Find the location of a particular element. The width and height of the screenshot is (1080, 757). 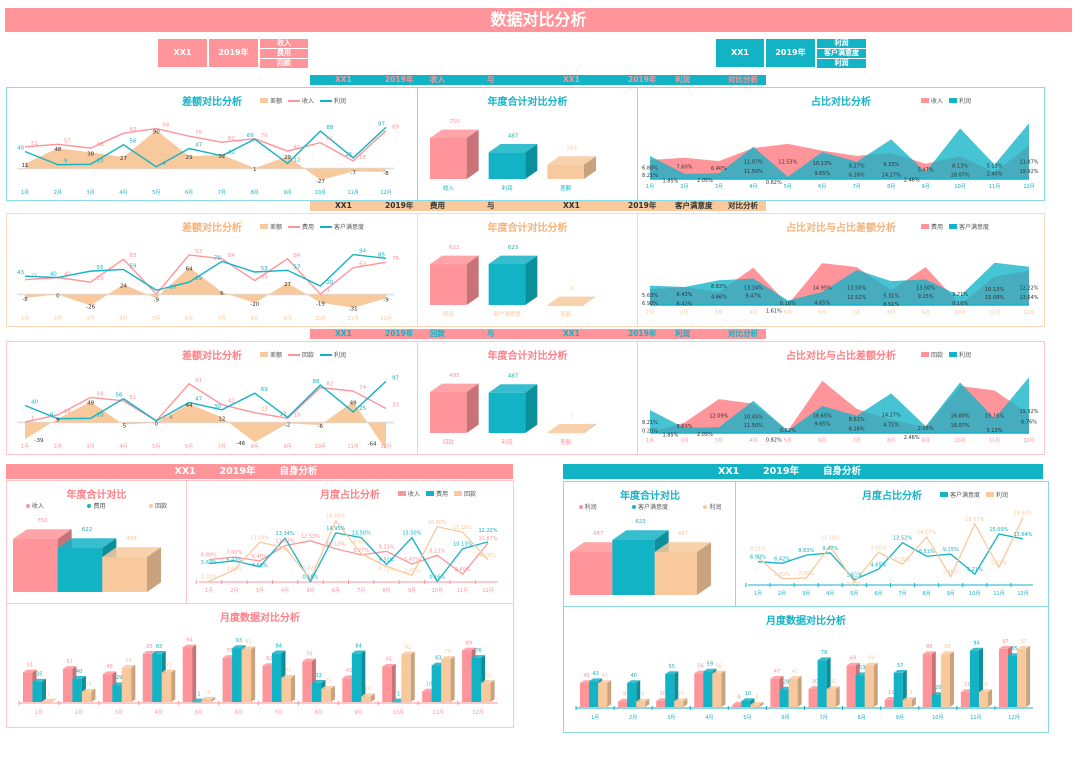

value-label: 56 is located at coordinates (701, 666).